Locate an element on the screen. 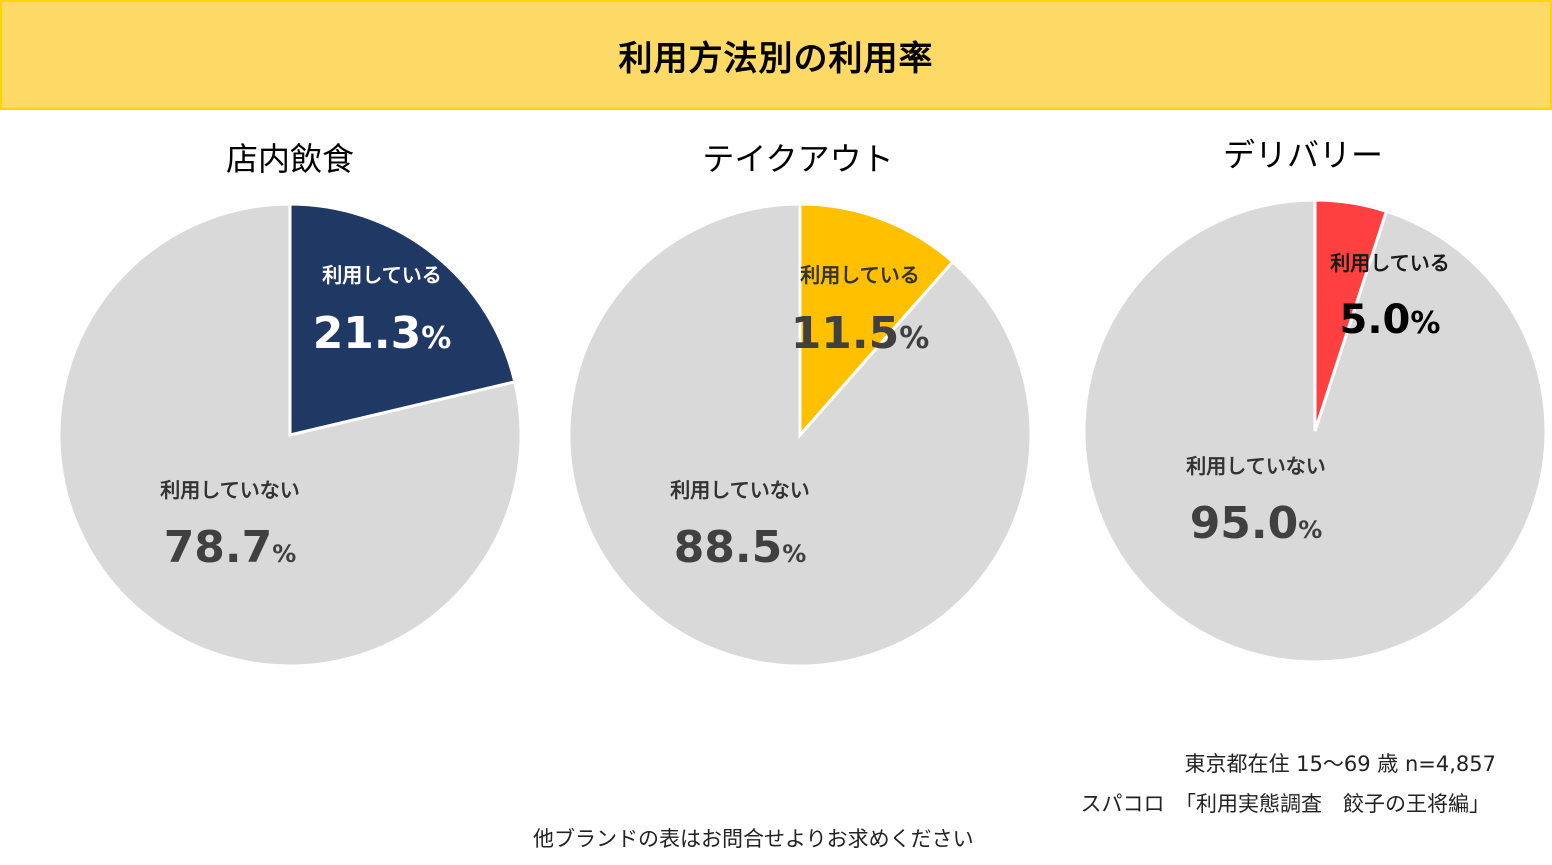  page-title: 利用方法別の利用率 is located at coordinates (776, 58).